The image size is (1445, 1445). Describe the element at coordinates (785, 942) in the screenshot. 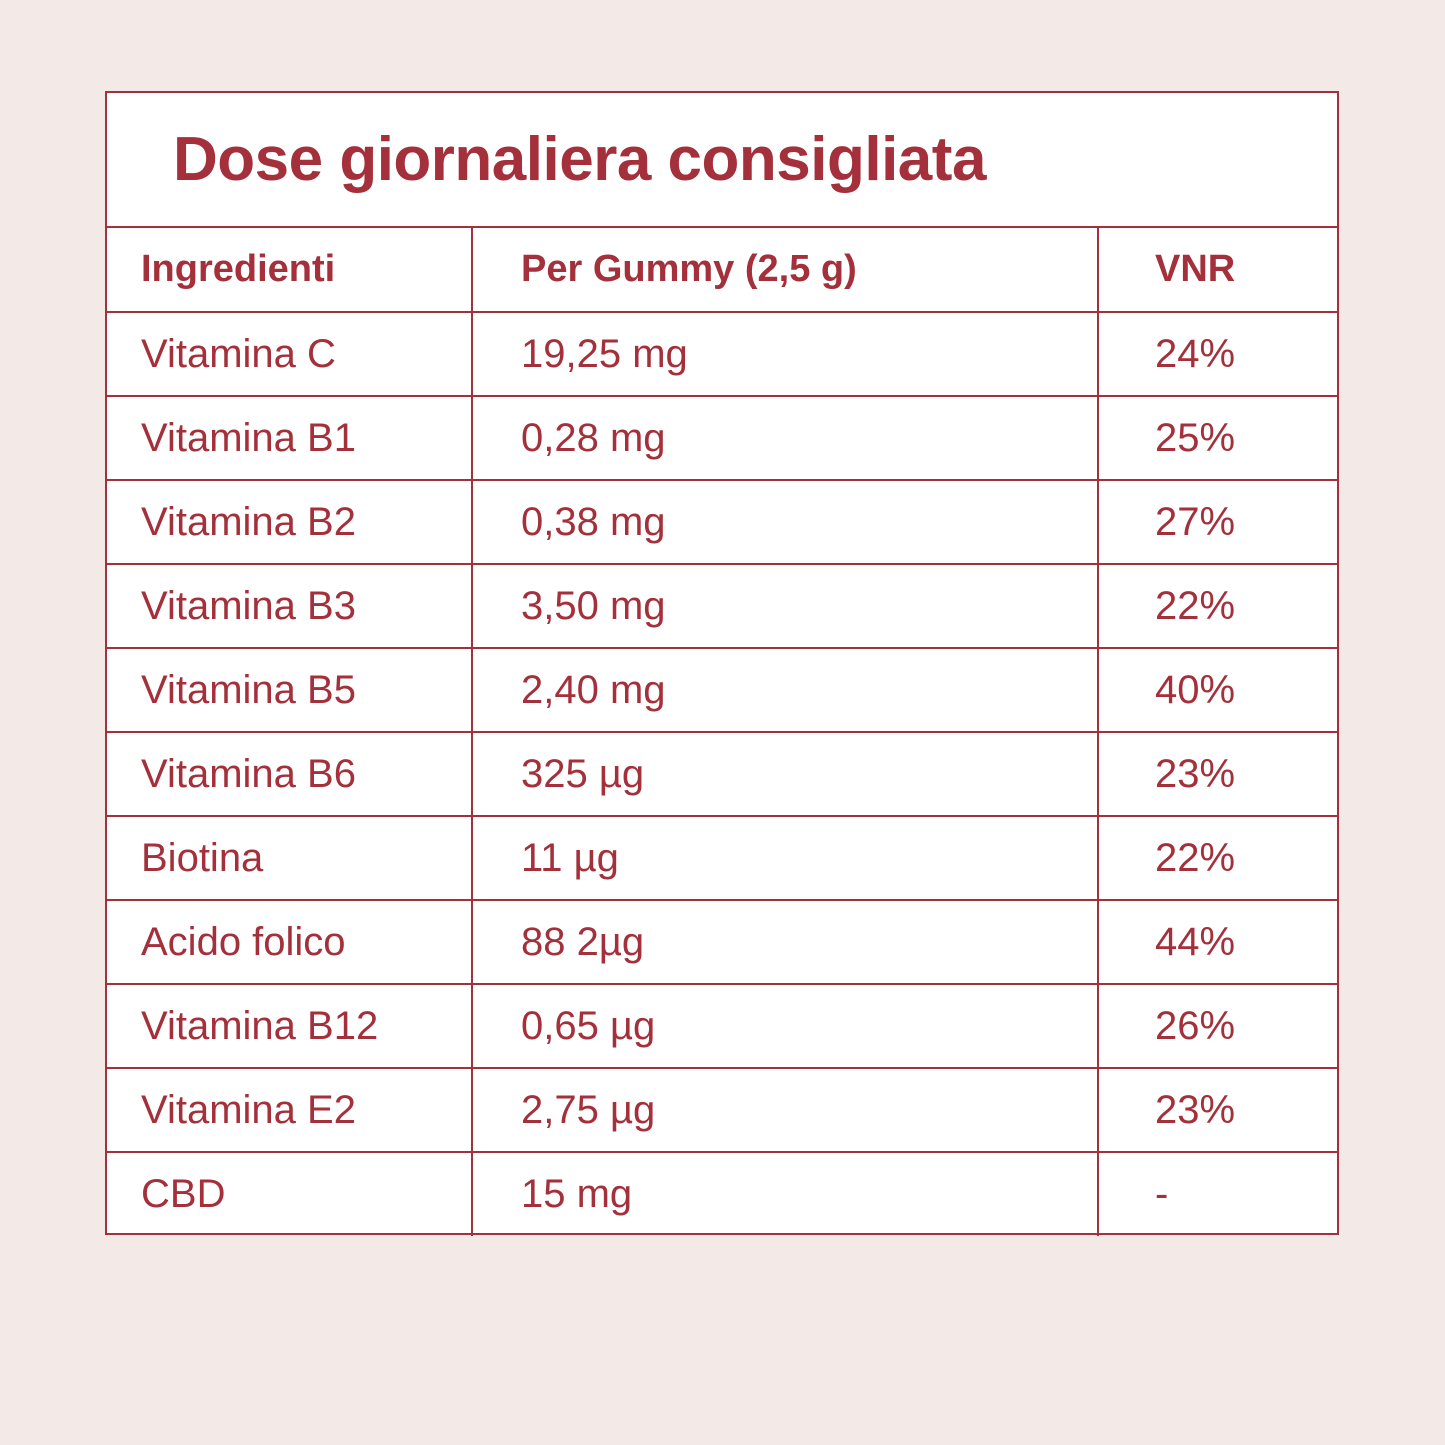

I see `amount-cell: 88 2µg` at that location.